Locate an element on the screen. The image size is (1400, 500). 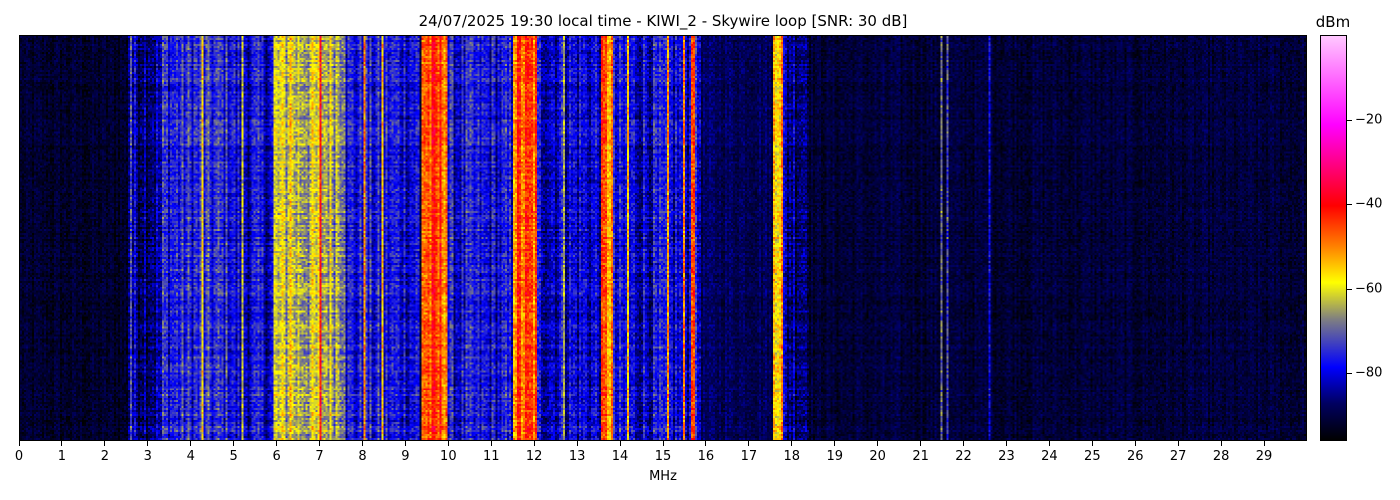
x-tick-label: 12 is located at coordinates (534, 456).